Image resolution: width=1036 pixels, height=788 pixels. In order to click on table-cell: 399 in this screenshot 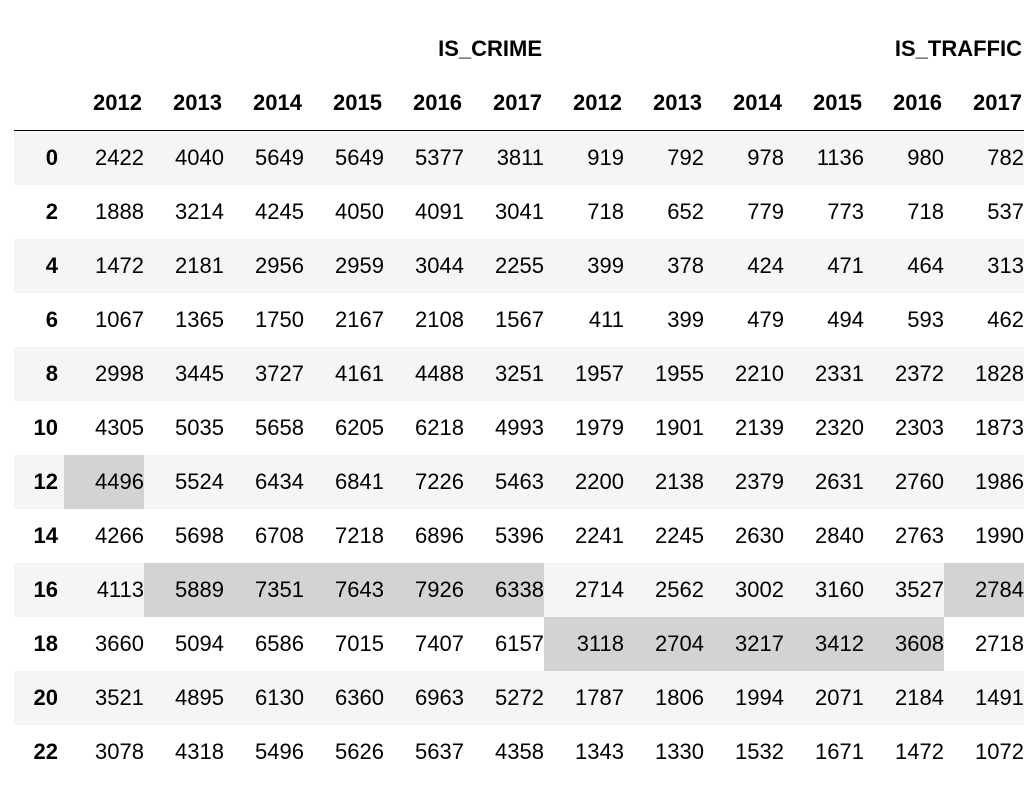, I will do `click(605, 265)`.